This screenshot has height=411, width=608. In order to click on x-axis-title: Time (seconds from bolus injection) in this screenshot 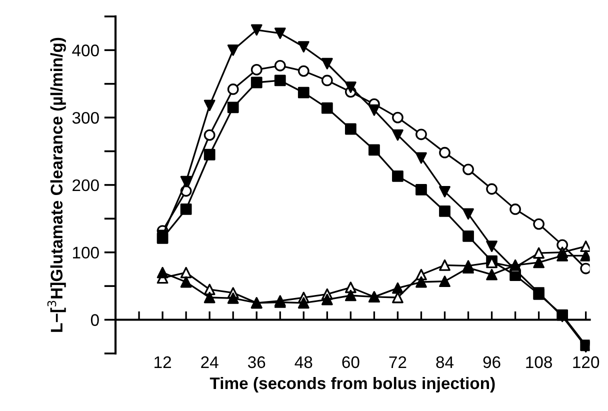, I will do `click(352, 384)`.